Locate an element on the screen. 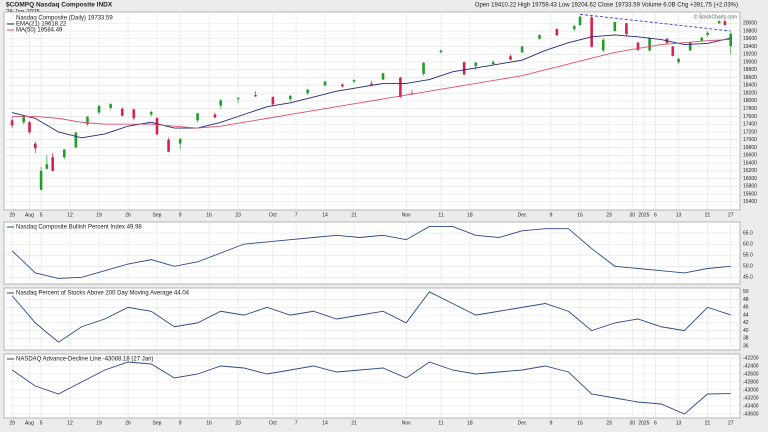 The width and height of the screenshot is (768, 432). x-tick-label: 12 is located at coordinates (70, 215).